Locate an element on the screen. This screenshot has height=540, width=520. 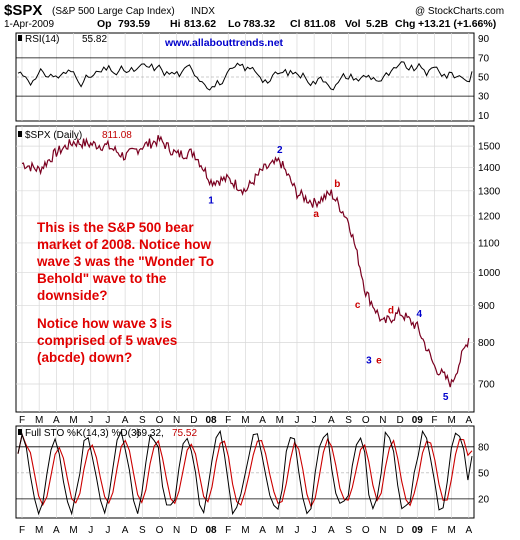
rsi-line is located at coordinates (245, 76).